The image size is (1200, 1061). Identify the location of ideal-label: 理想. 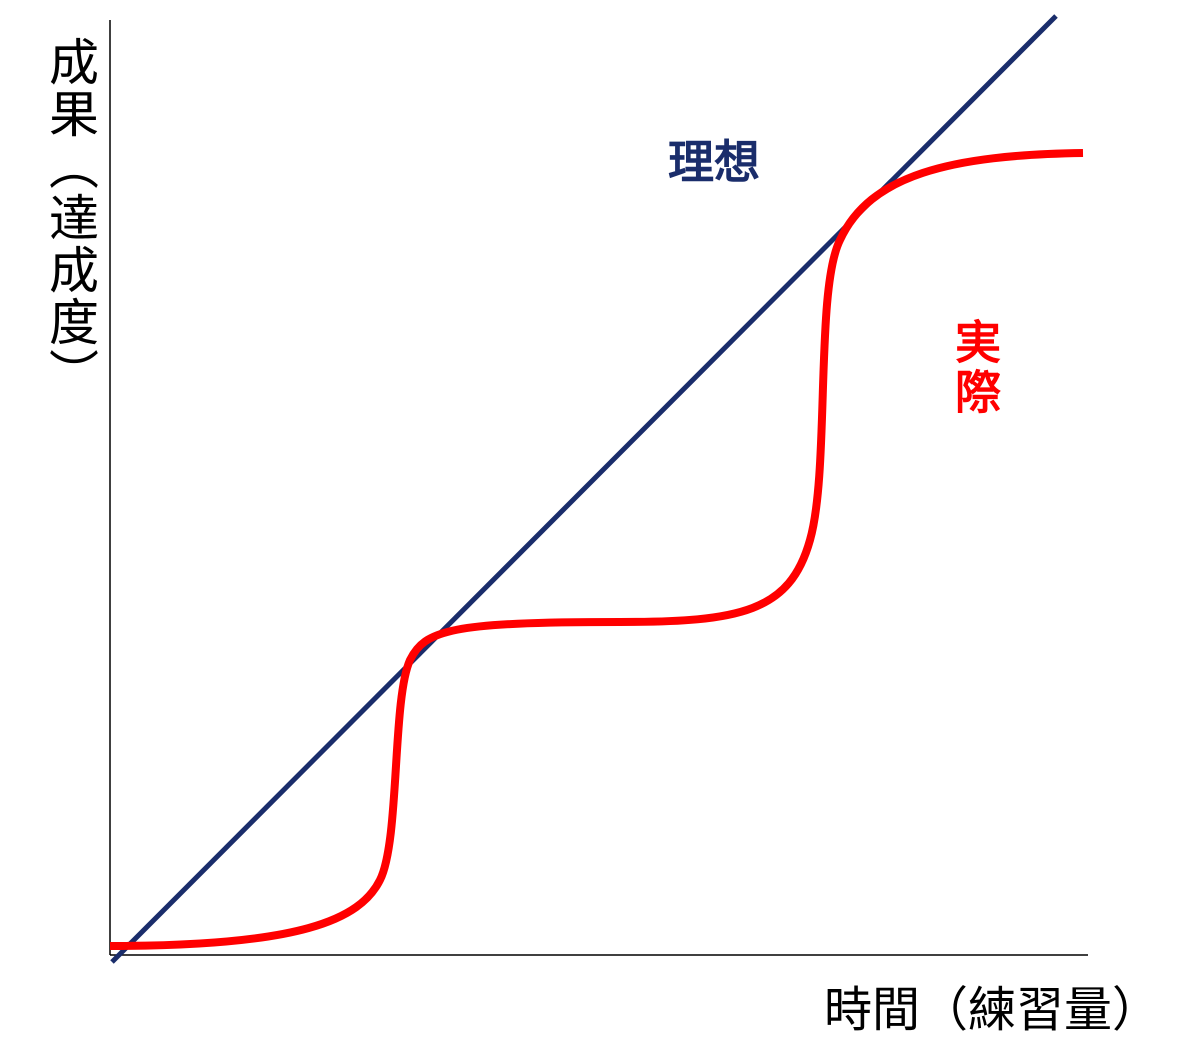
(714, 162).